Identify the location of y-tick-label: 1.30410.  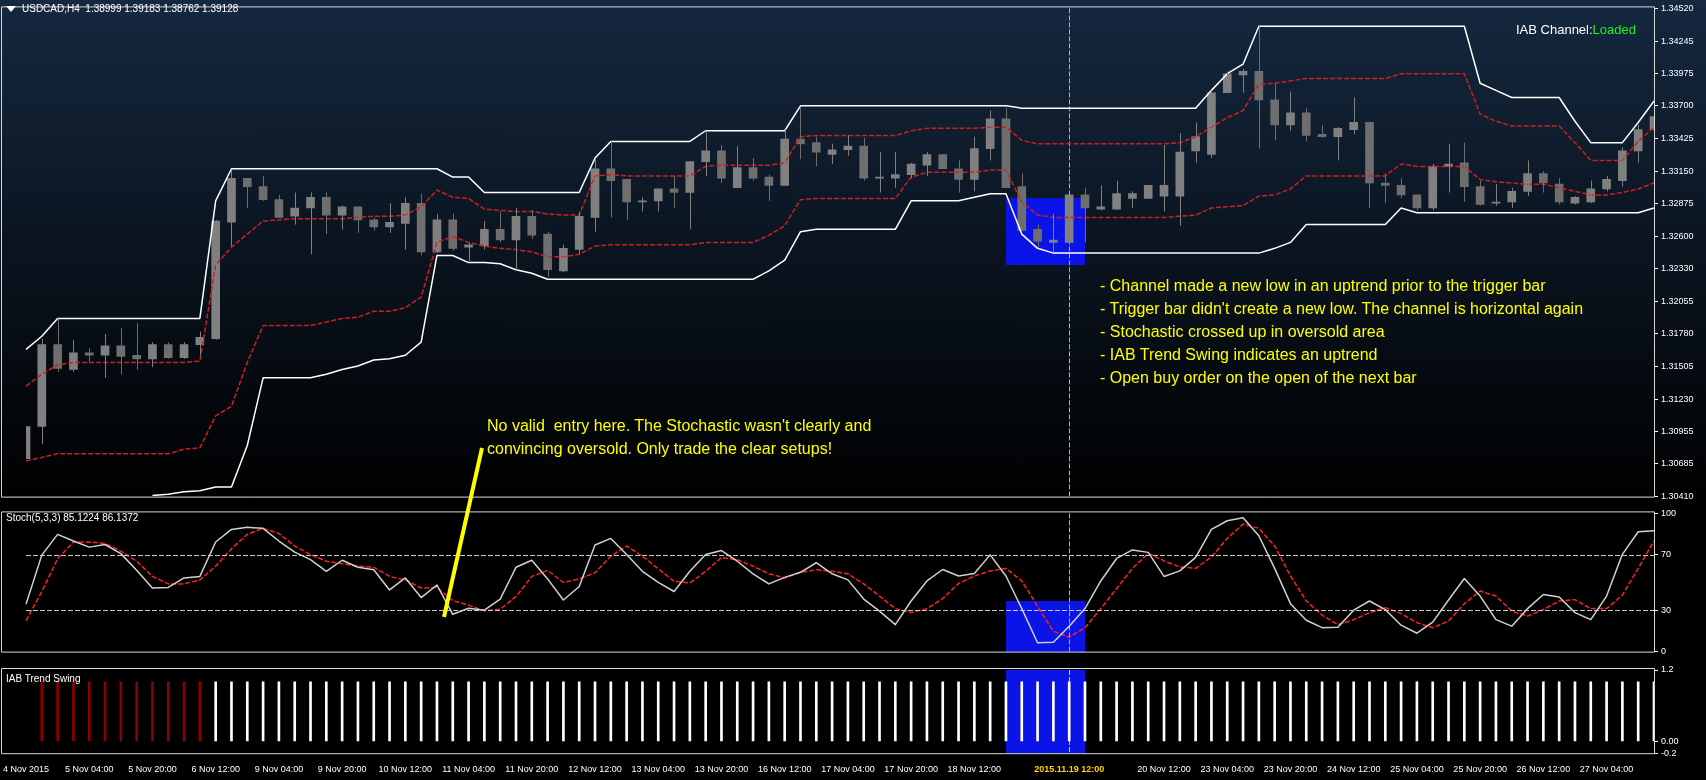
(1677, 496).